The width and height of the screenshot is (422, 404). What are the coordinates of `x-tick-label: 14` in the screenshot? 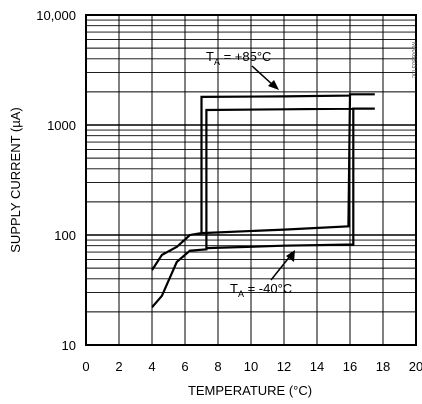 It's located at (317, 366).